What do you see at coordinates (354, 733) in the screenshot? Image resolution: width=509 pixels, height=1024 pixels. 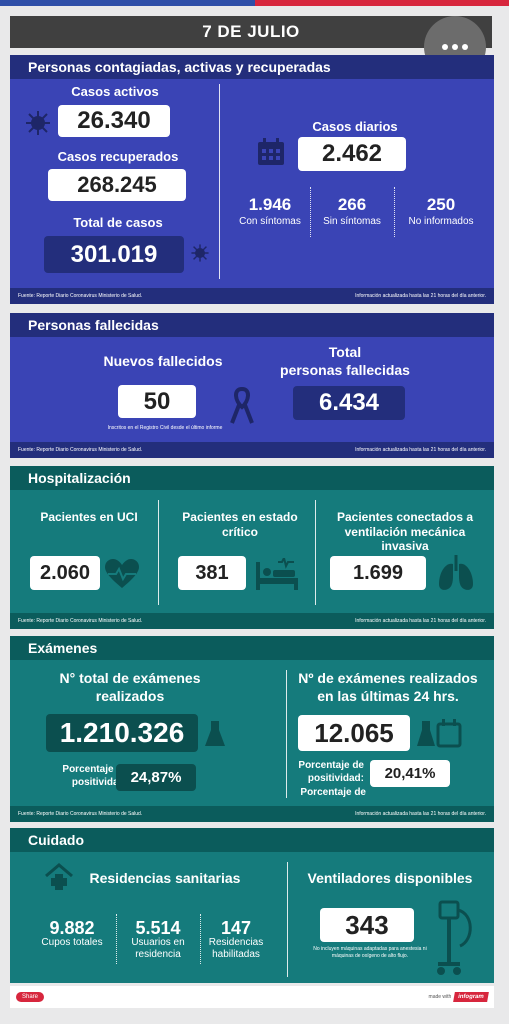 I see `examenes-24h-value: 12.065` at bounding box center [354, 733].